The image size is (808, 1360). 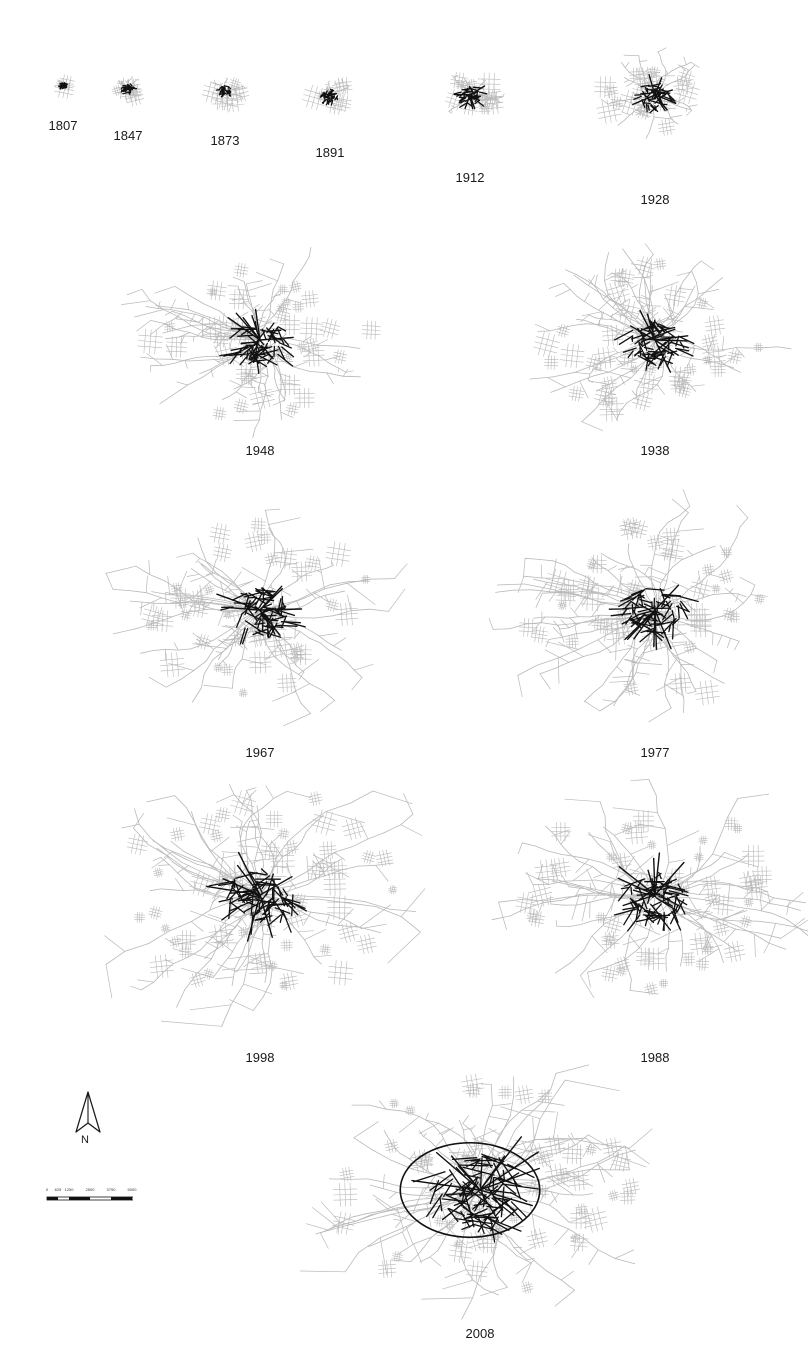 What do you see at coordinates (90, 1189) in the screenshot?
I see `scale-tick-3: 2500` at bounding box center [90, 1189].